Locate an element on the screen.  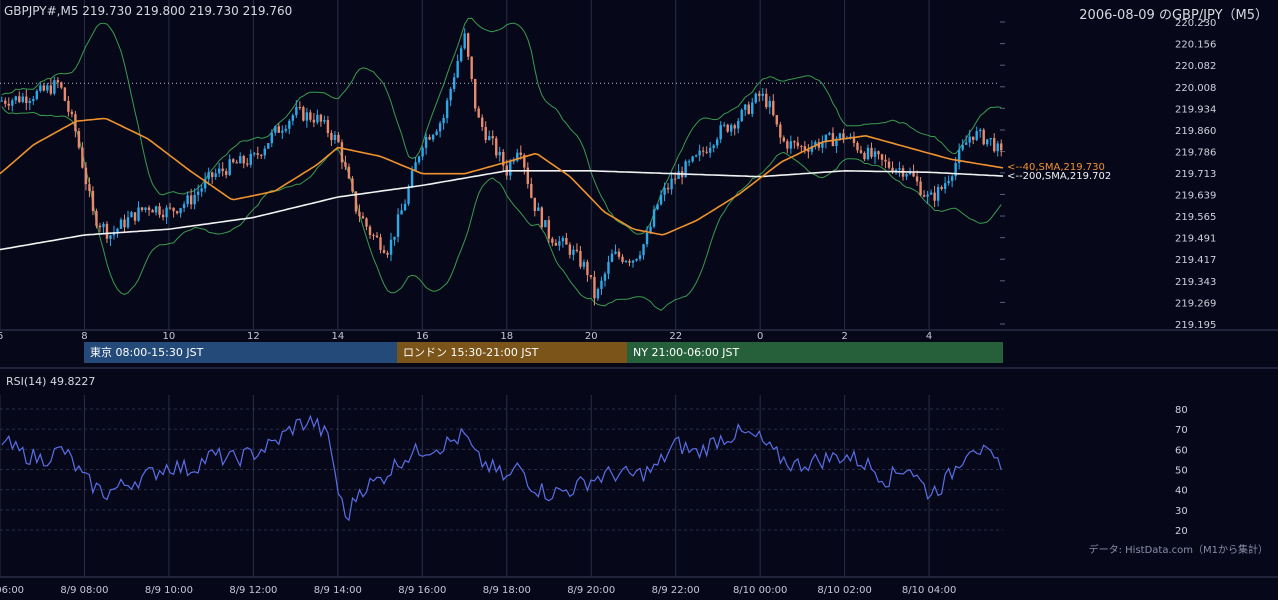
price-axis-label: 219.491 is located at coordinates (1195, 239).